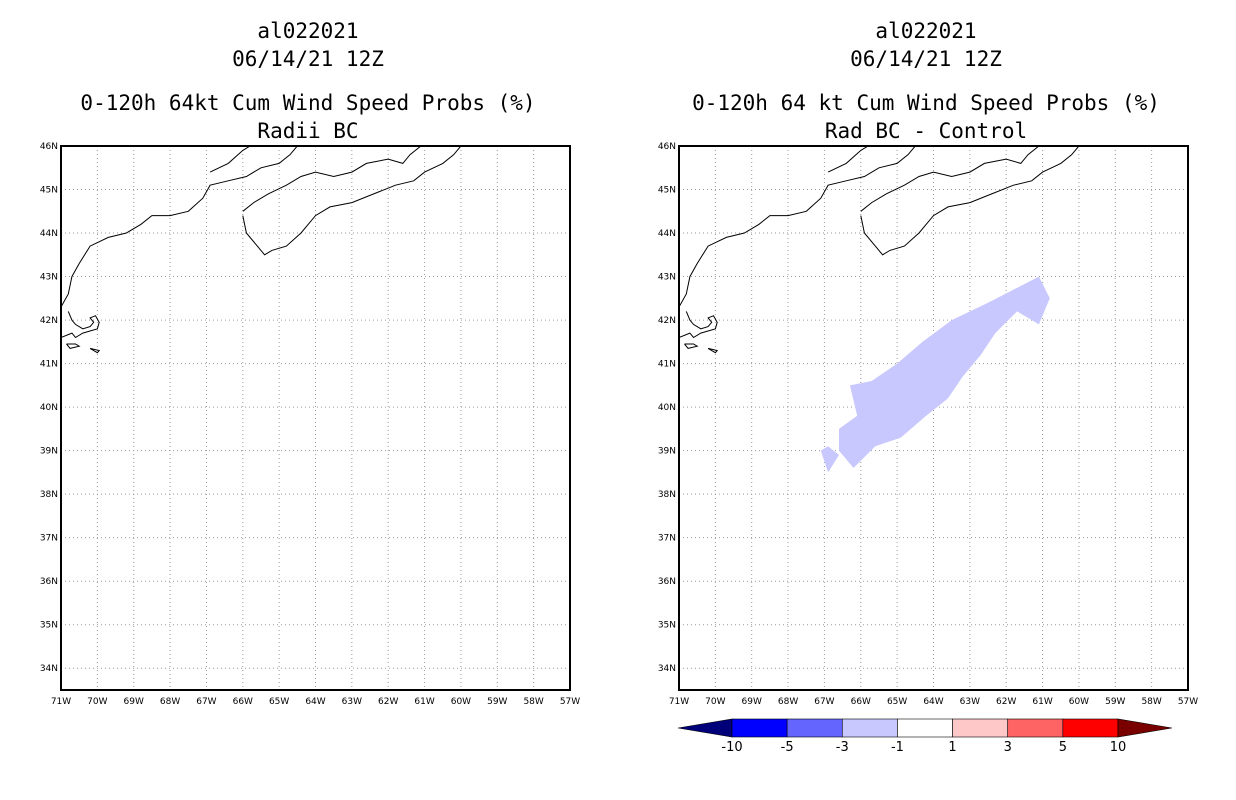 Image resolution: width=1236 pixels, height=800 pixels. I want to click on right-title-subtitle: Rad BC - Control, so click(926, 131).